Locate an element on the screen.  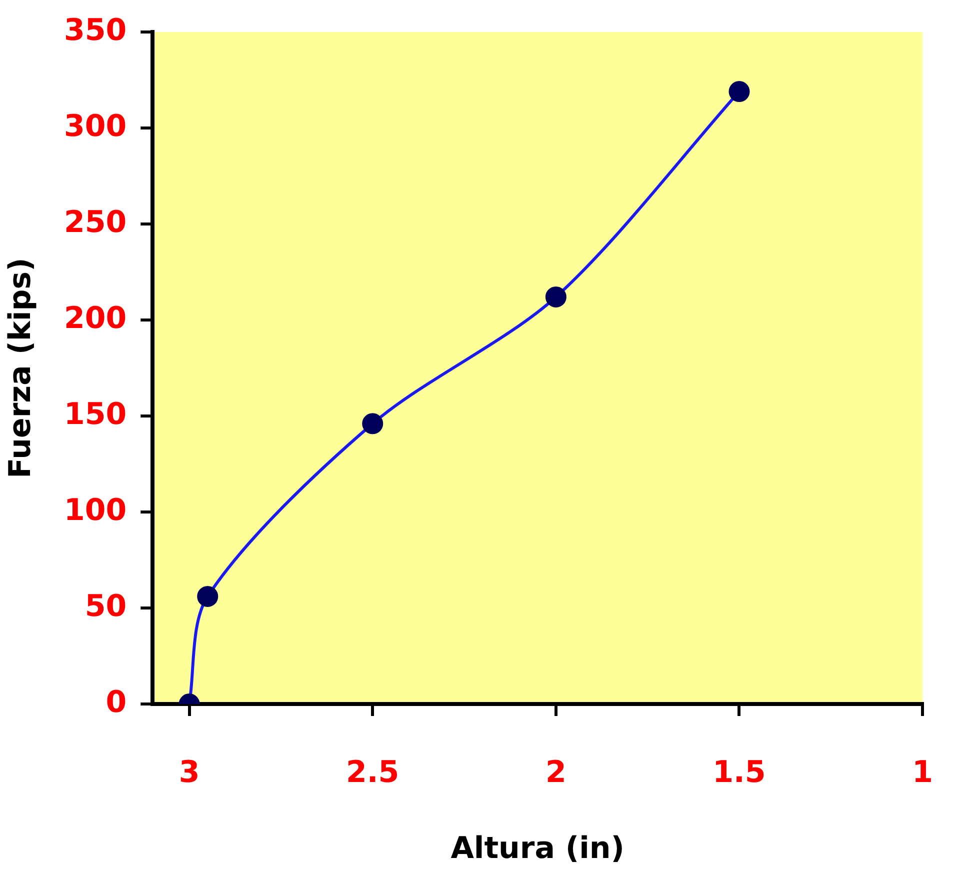
x-tick-label: 1 is located at coordinates (922, 772).